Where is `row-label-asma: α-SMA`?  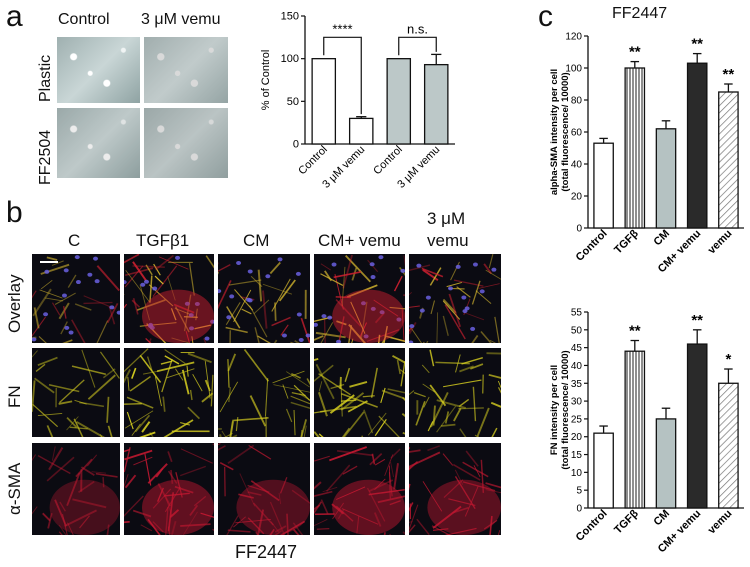 row-label-asma: α-SMA is located at coordinates (14, 488).